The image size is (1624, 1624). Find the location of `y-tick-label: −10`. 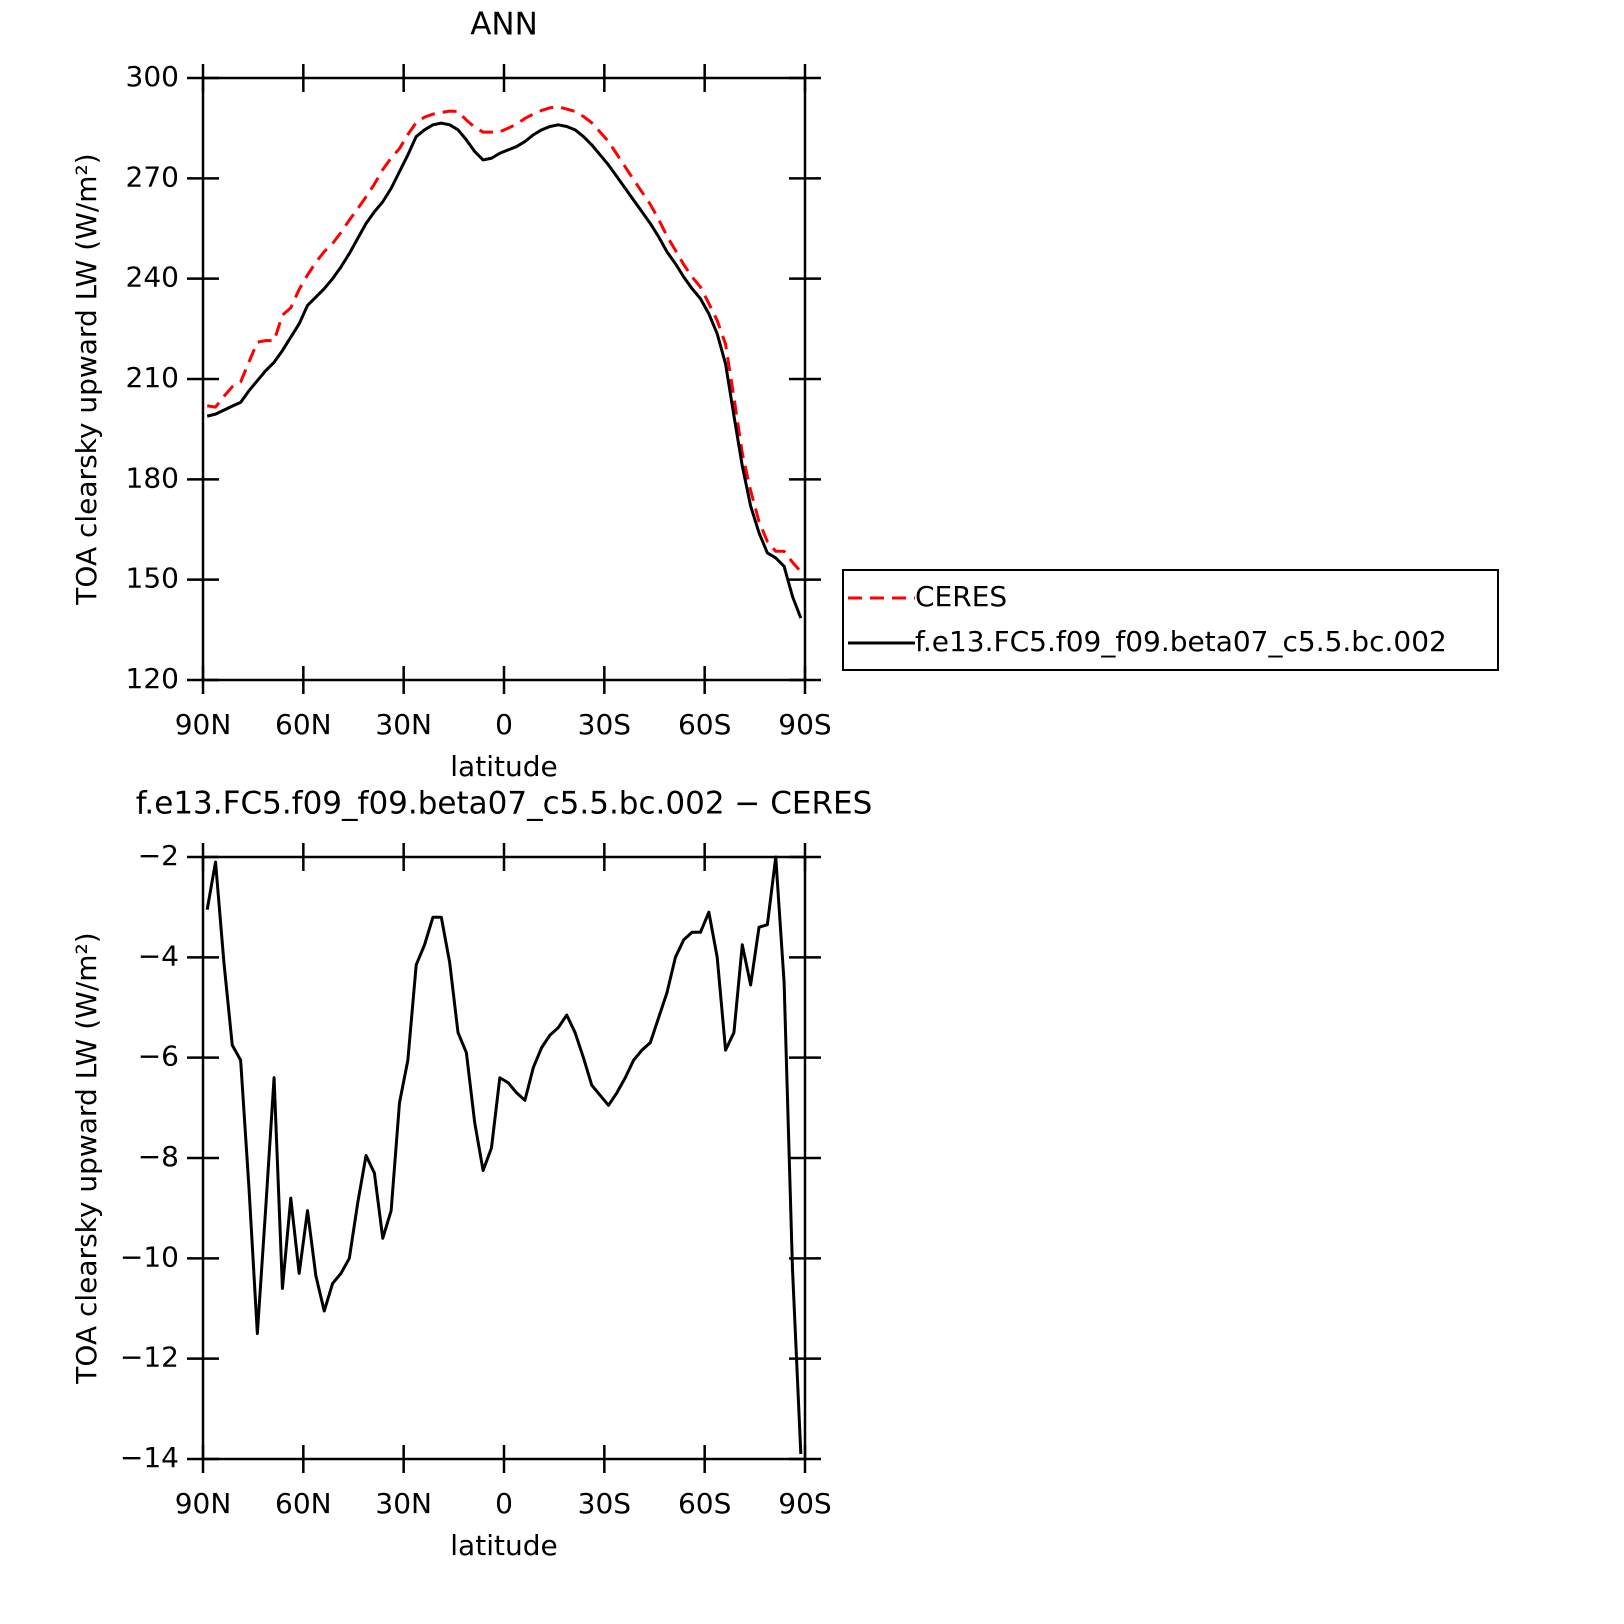

y-tick-label: −10 is located at coordinates (149, 1256).